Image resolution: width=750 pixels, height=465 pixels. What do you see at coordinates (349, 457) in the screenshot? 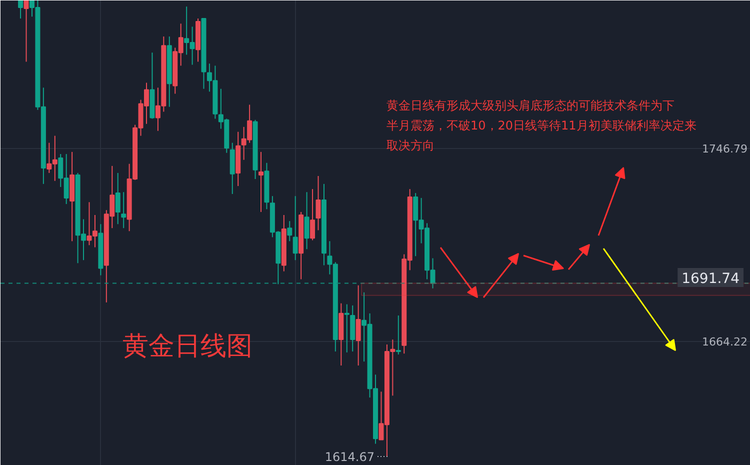
I see `annotation: 1614.67` at bounding box center [349, 457].